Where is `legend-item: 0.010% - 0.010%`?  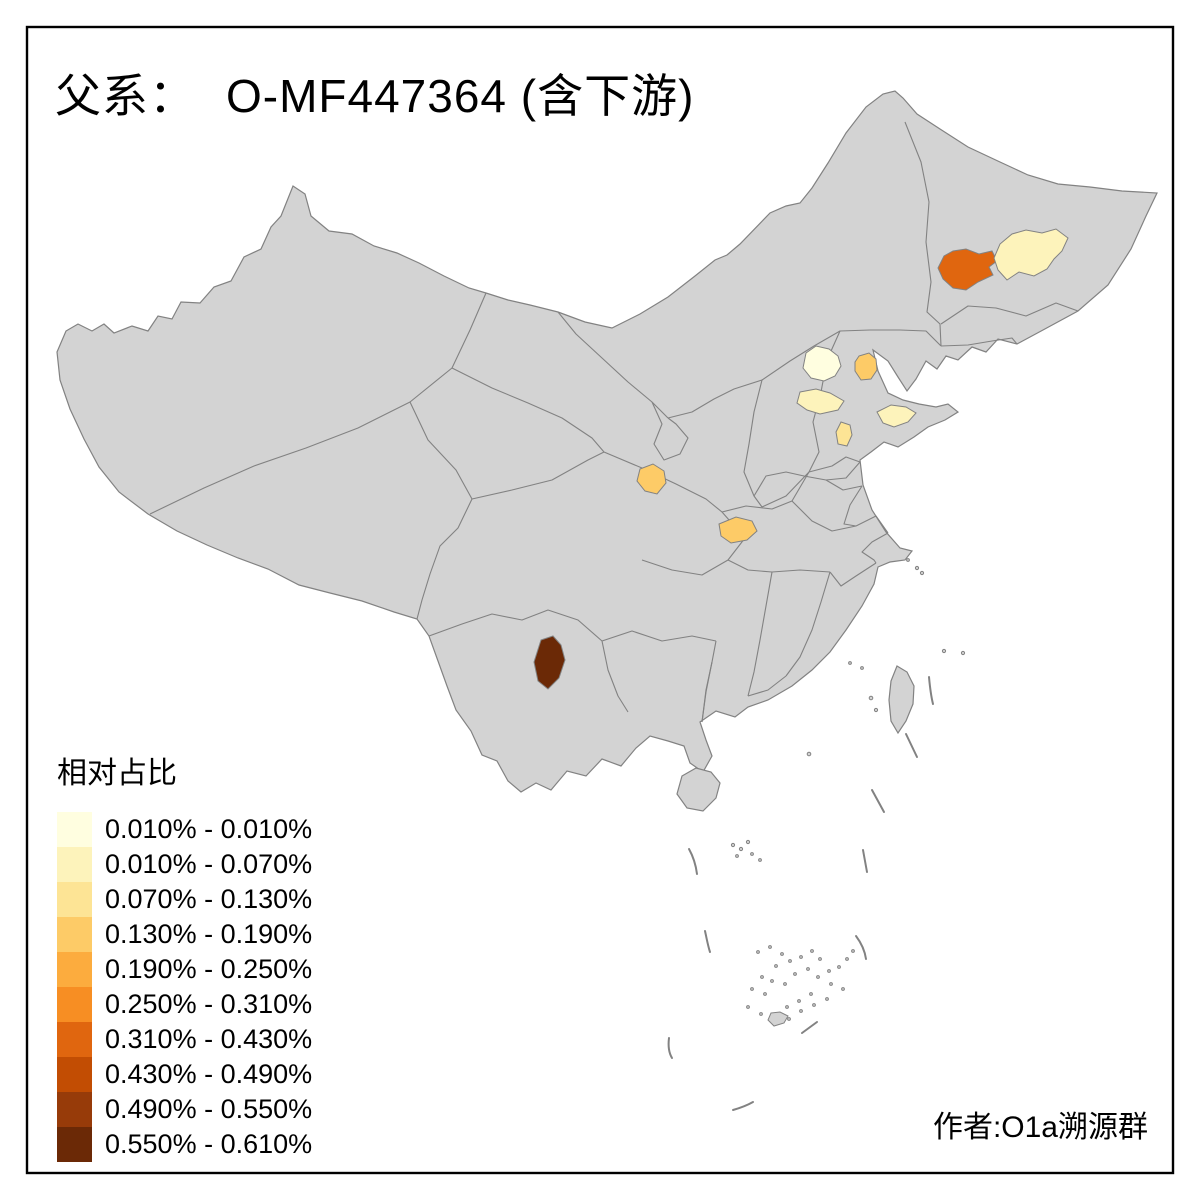 legend-item: 0.010% - 0.010% is located at coordinates (184, 829).